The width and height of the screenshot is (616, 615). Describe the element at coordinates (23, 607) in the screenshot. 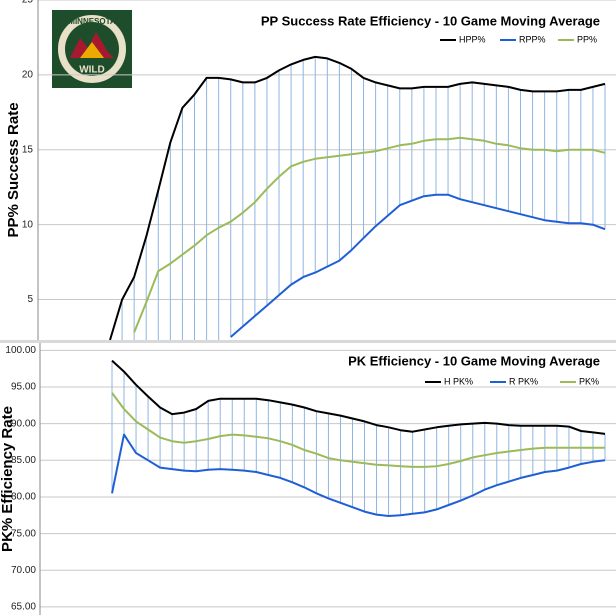

I see `y-tick-label: 65.00` at that location.